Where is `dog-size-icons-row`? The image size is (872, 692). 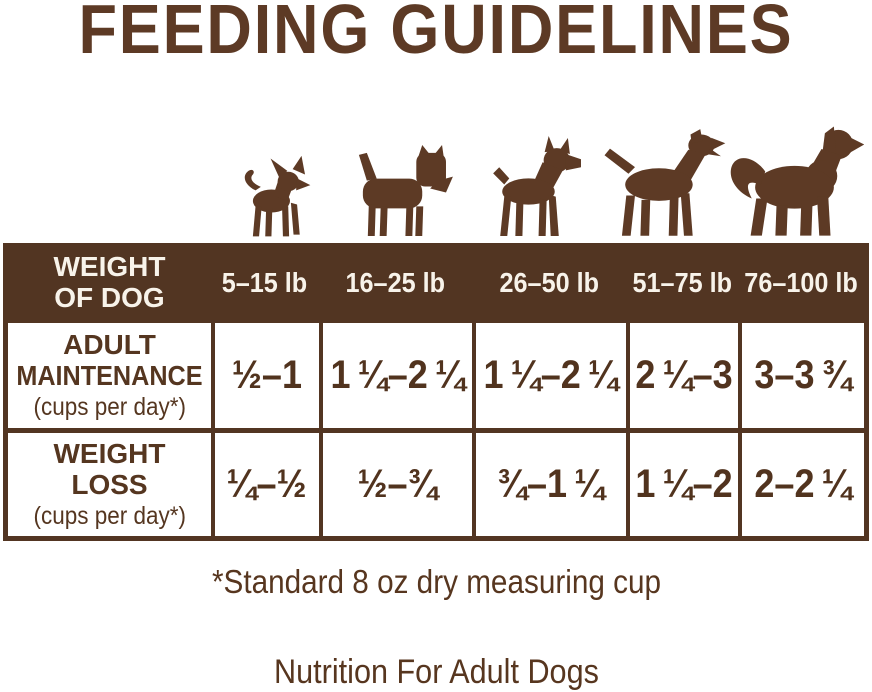 dog-size-icons-row is located at coordinates (536, 180).